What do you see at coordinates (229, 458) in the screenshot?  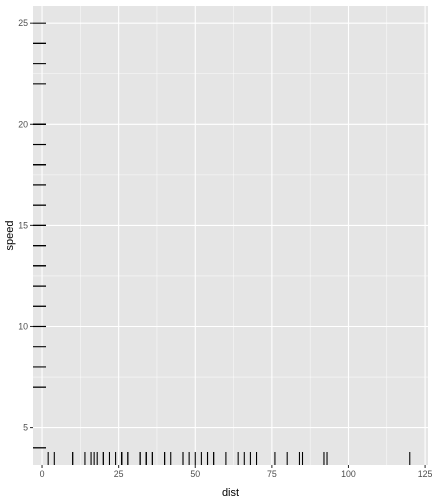 I see `x-rug` at bounding box center [229, 458].